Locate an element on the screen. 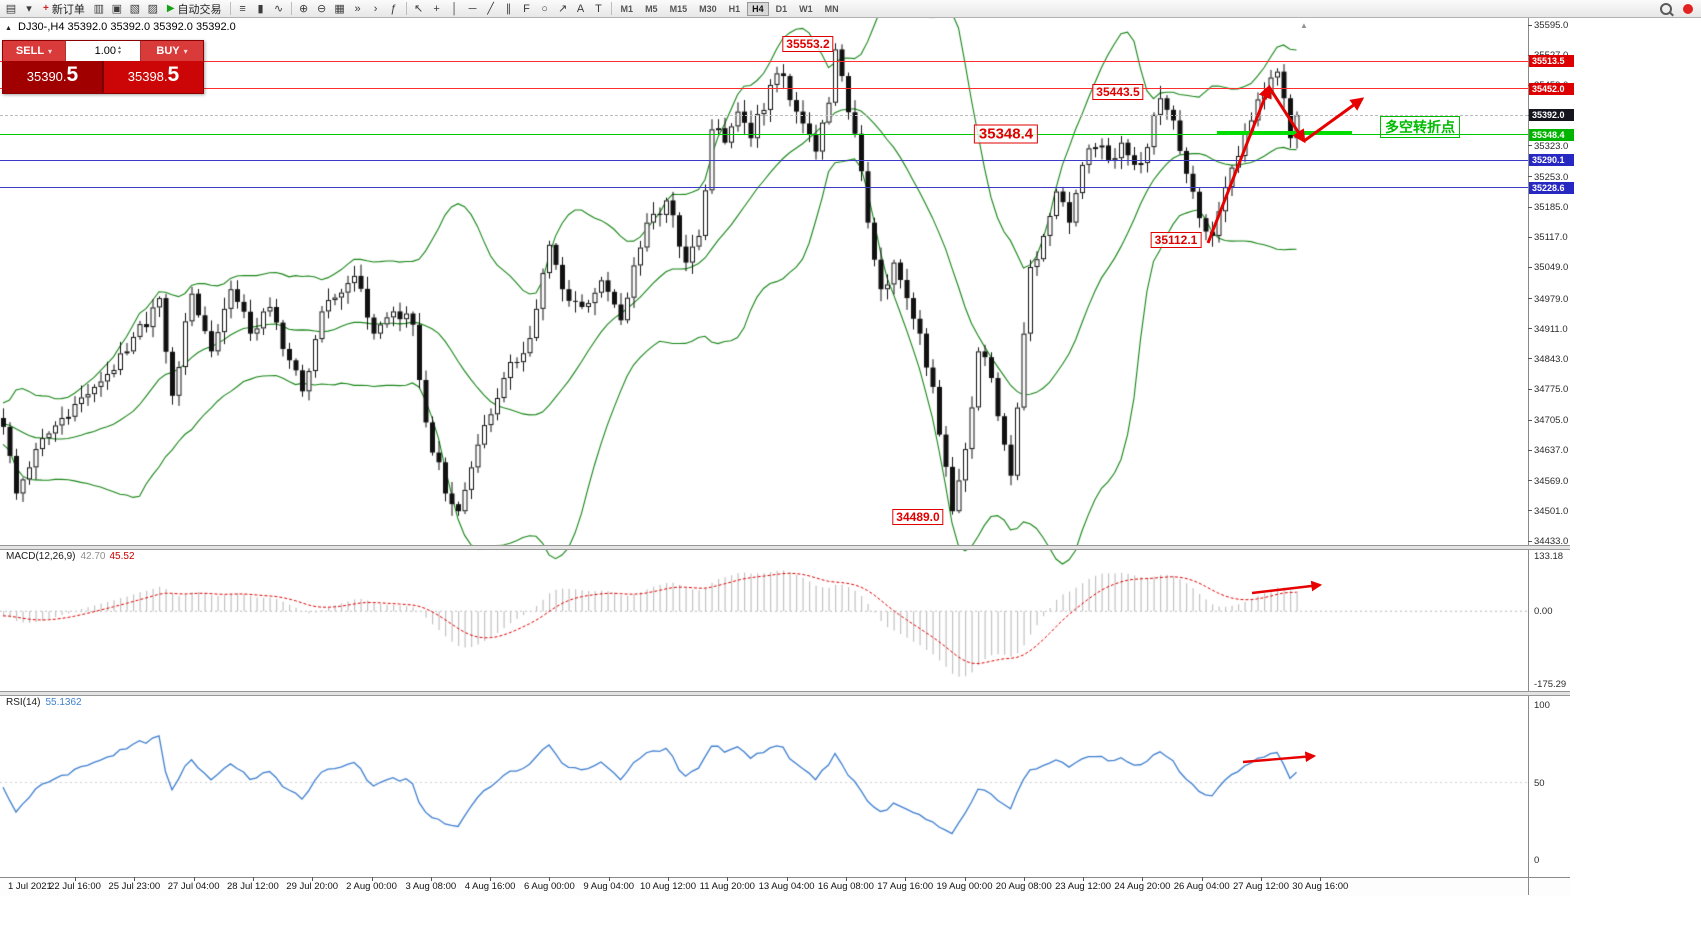 The height and width of the screenshot is (940, 1701). spin-up-icon: ▴ is located at coordinates (120, 48).